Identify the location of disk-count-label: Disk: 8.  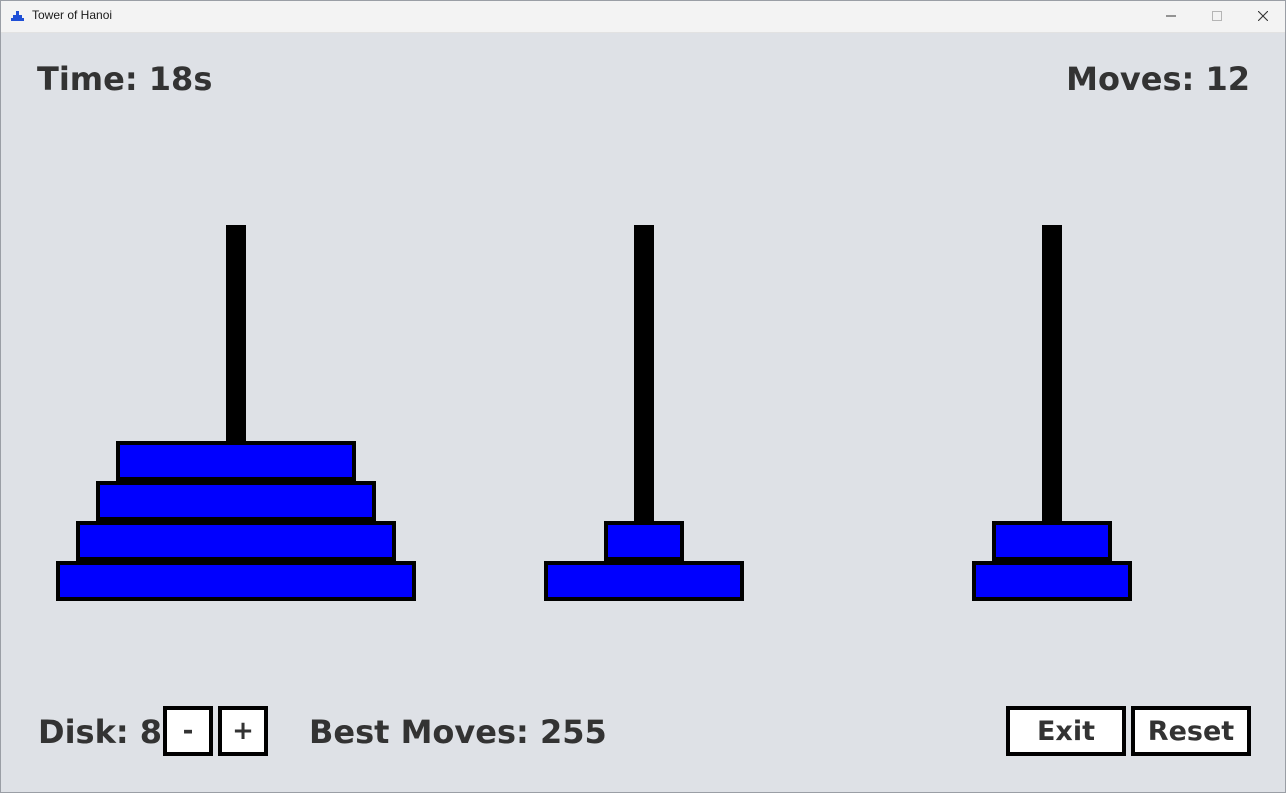
(100, 732).